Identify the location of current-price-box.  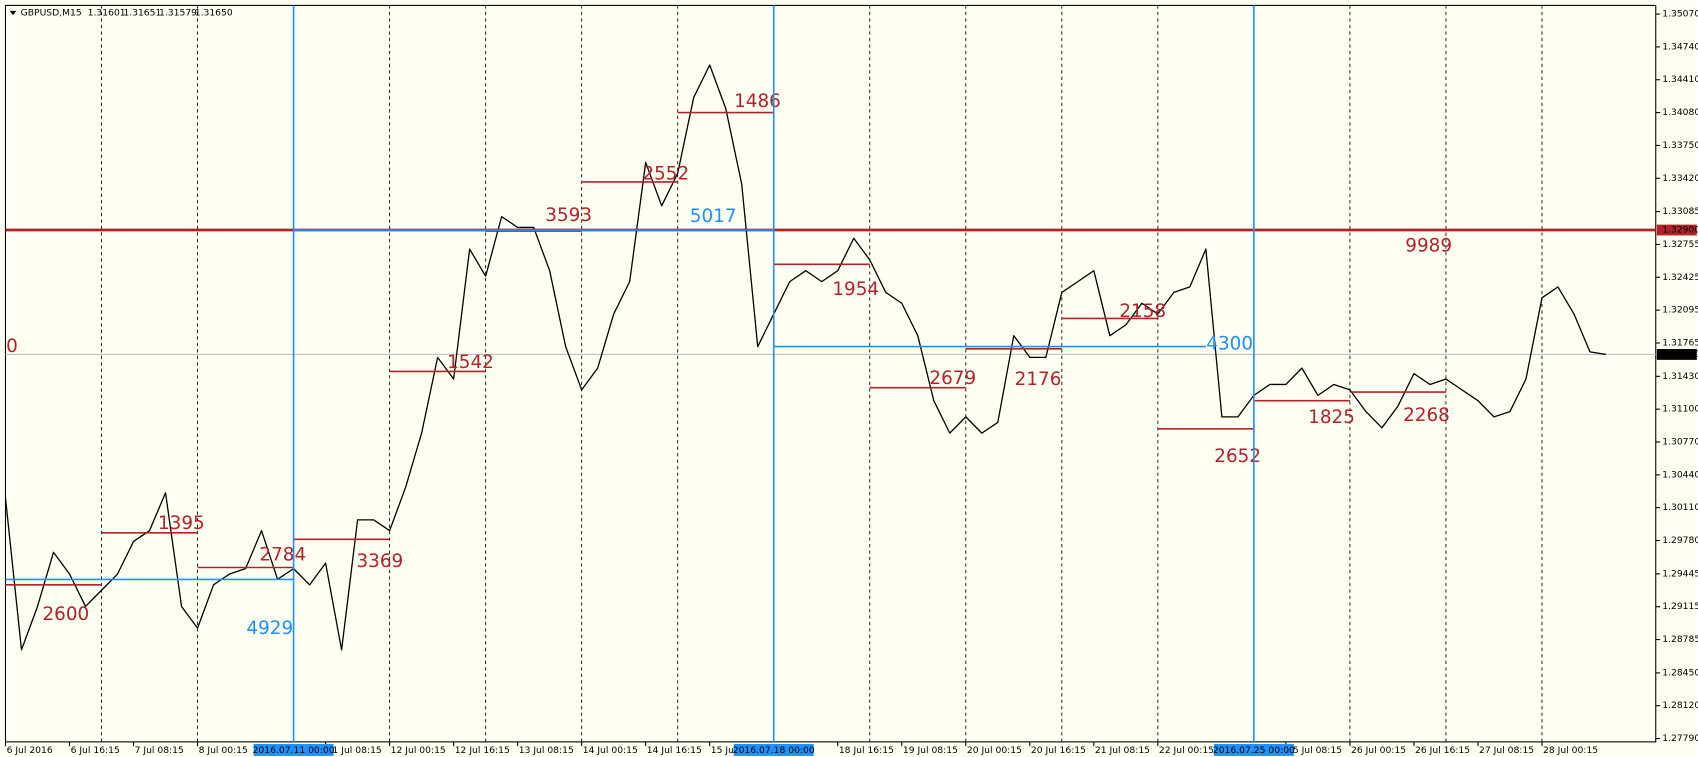
(1676, 354).